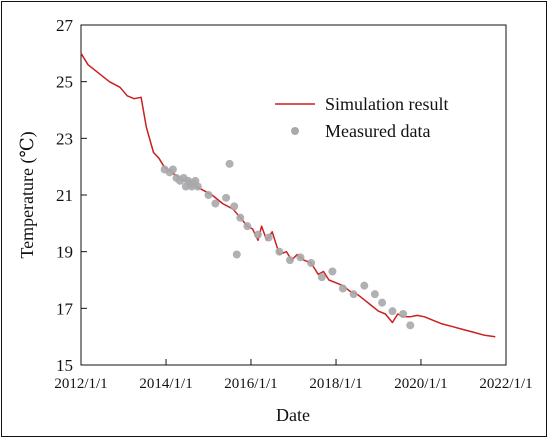 This screenshot has height=440, width=550. What do you see at coordinates (362, 117) in the screenshot?
I see `legend: Simulation result Measured data` at bounding box center [362, 117].